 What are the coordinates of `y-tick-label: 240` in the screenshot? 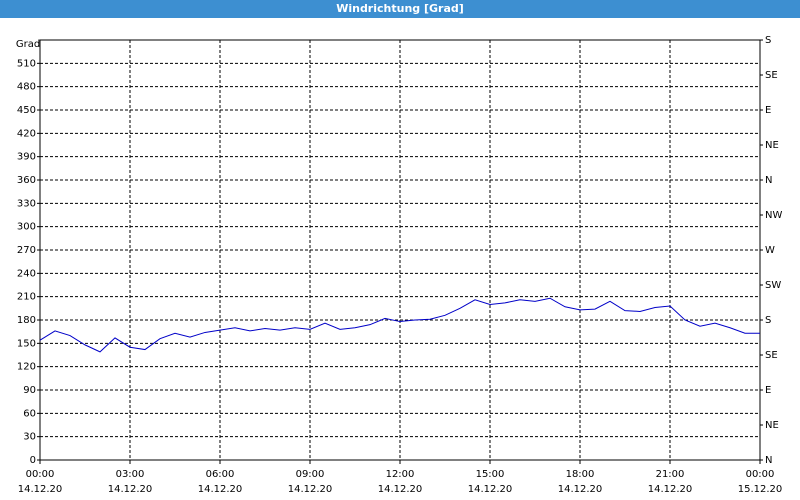 It's located at (26, 273).